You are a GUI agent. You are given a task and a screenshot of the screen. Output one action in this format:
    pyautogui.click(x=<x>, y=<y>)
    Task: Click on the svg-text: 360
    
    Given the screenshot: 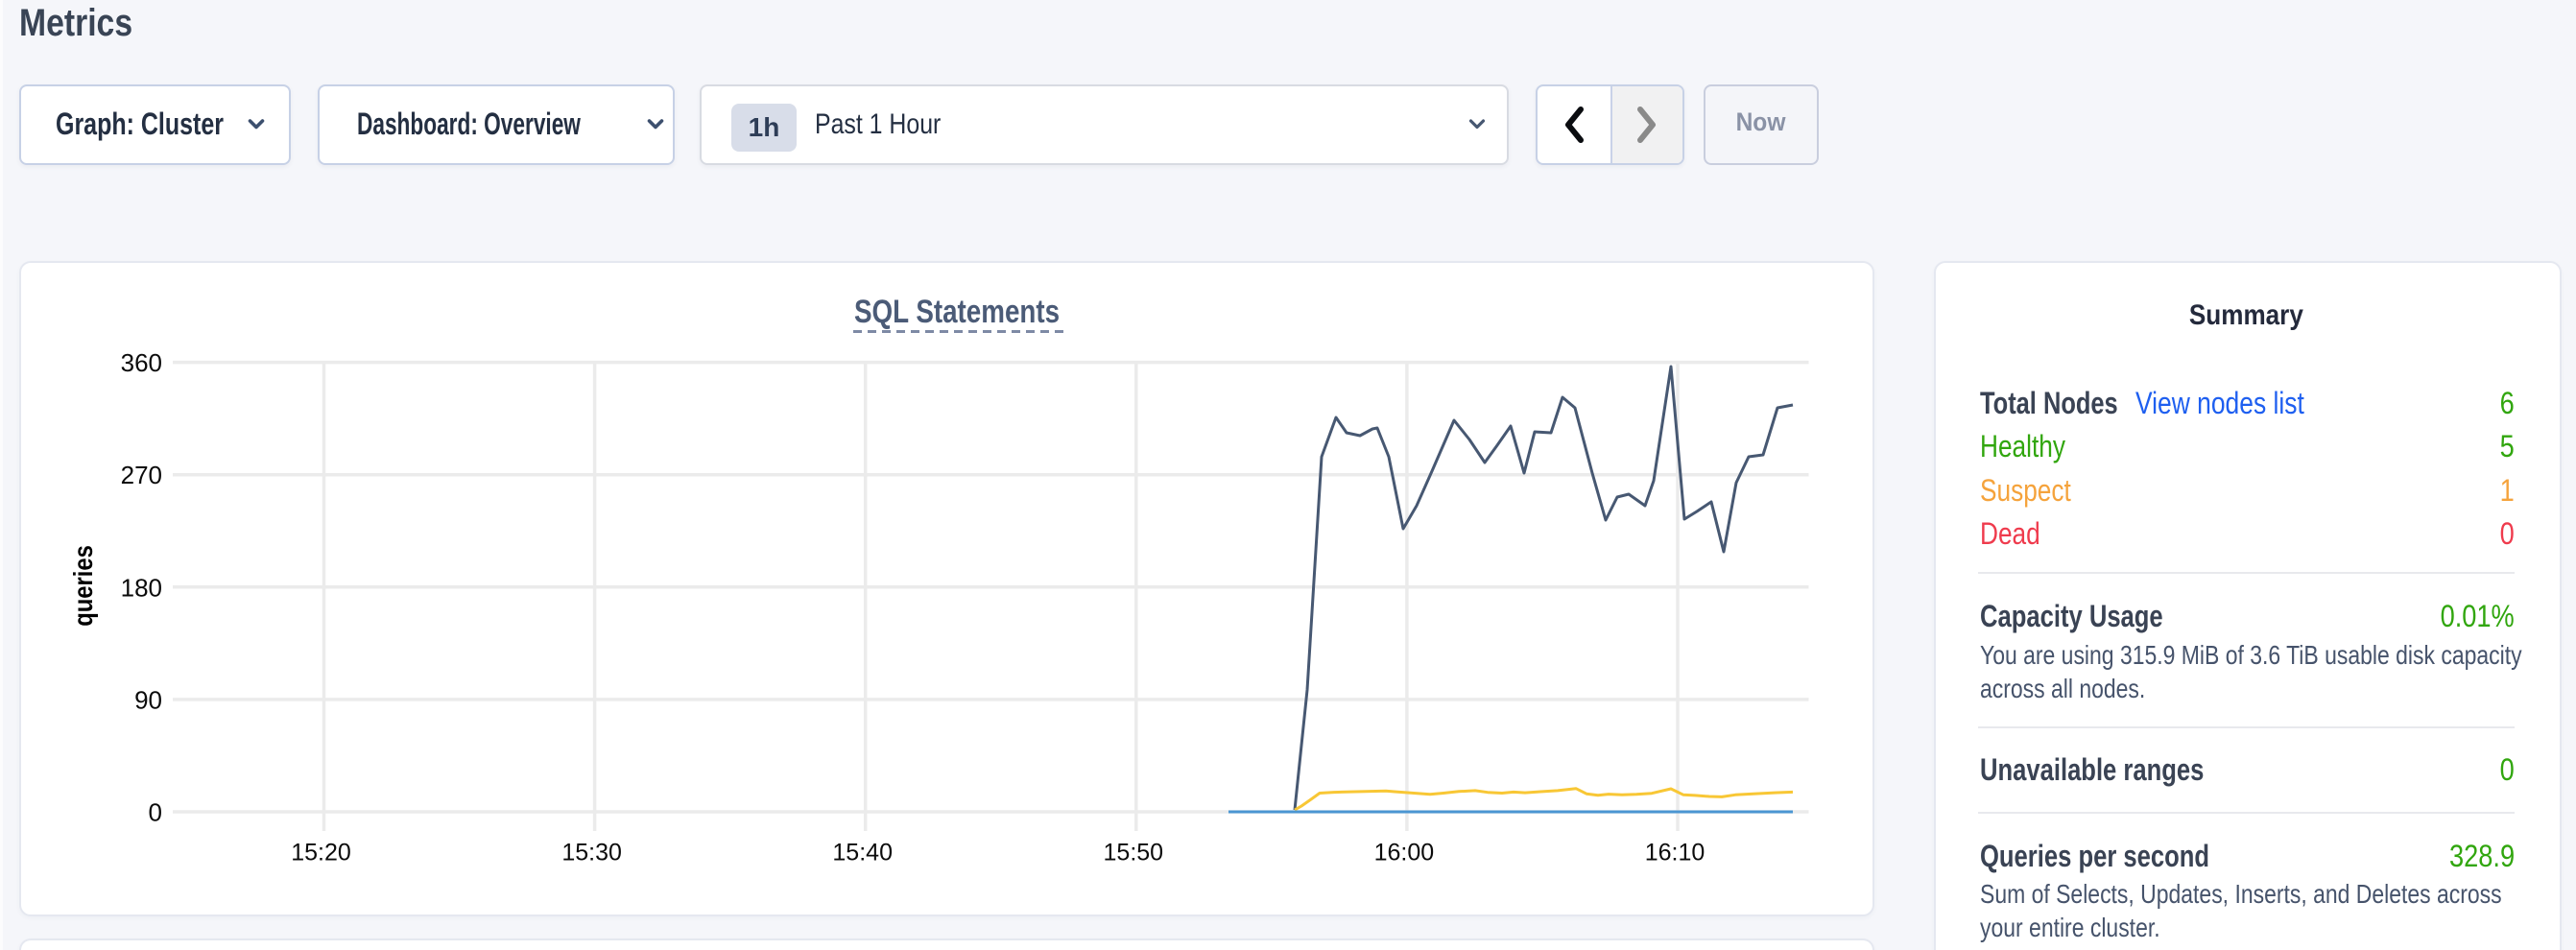 What is the action you would take?
    pyautogui.click(x=141, y=362)
    